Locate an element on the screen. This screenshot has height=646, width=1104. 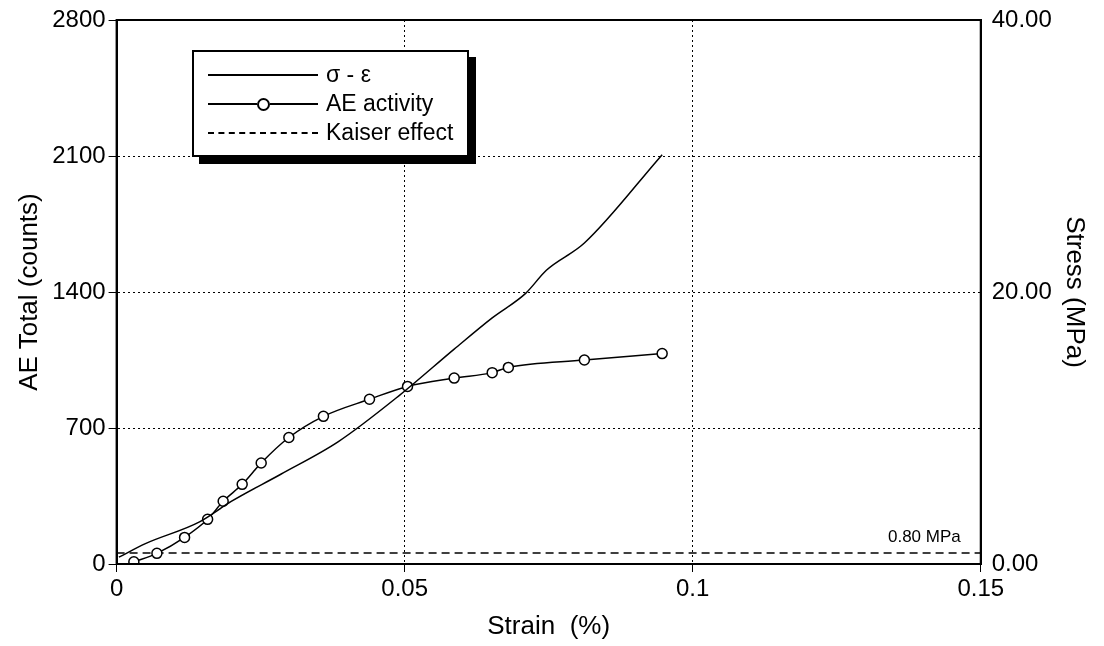
legend-label: AE activity is located at coordinates (380, 103).